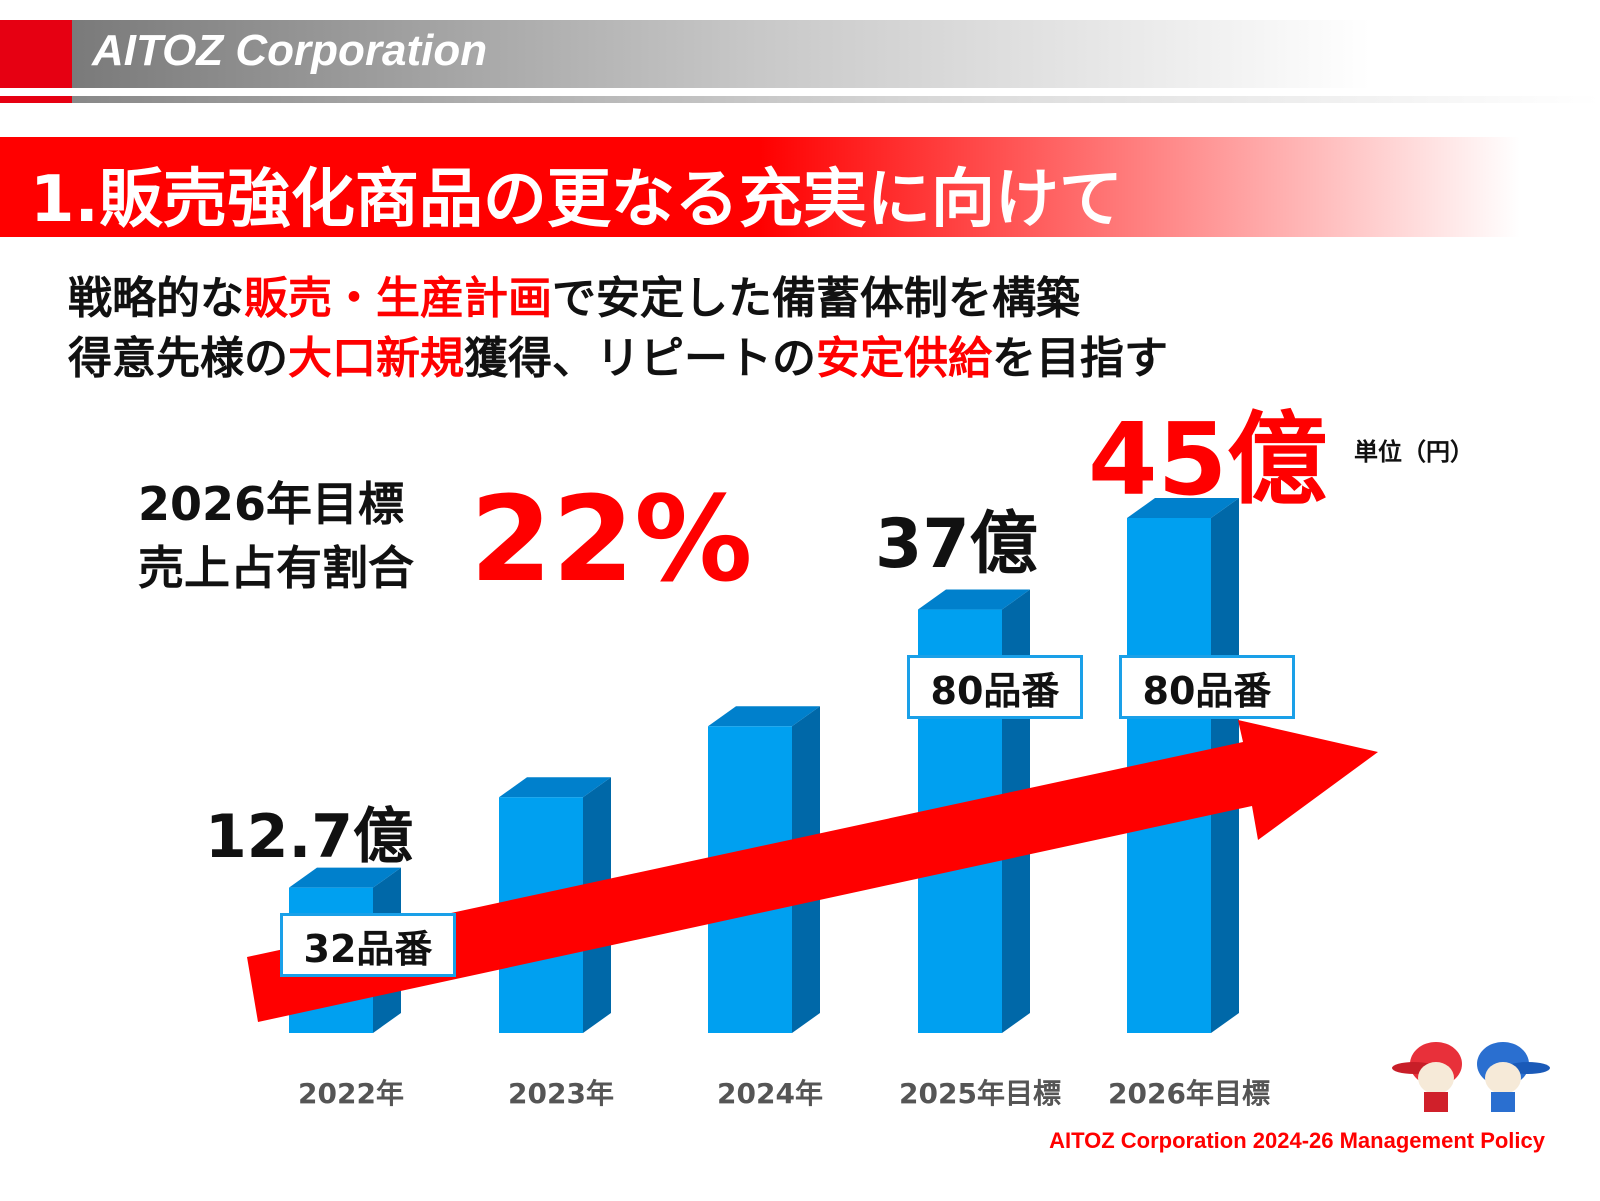 The image size is (1600, 1201). Describe the element at coordinates (178, 358) in the screenshot. I see `subtitle-segment: 得意先様の` at that location.